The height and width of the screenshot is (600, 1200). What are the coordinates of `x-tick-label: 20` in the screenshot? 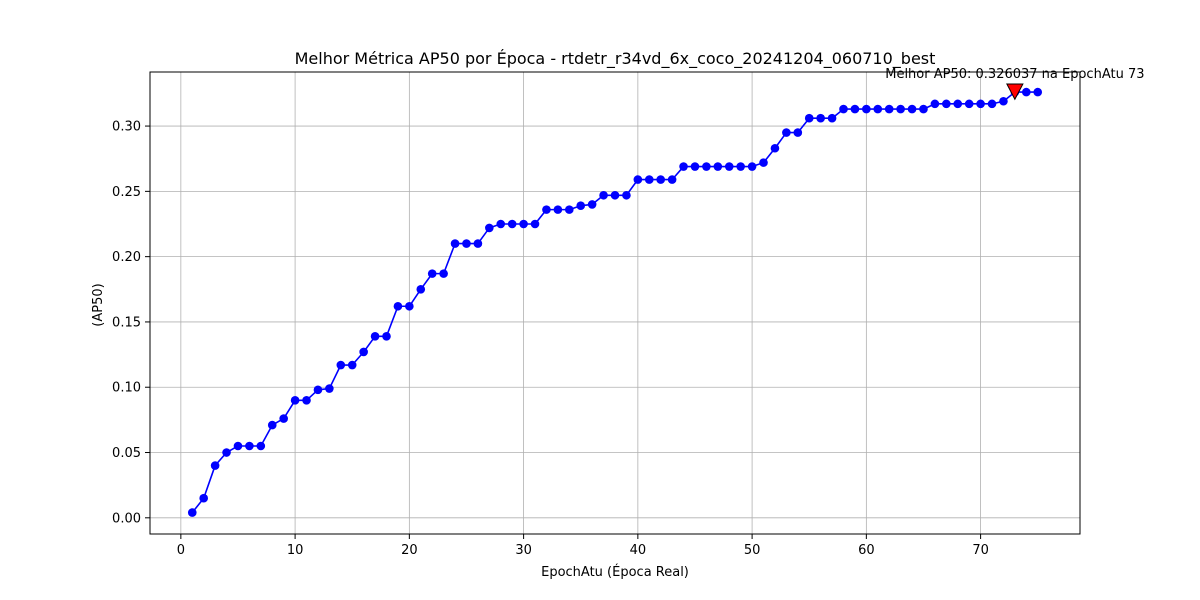 It's located at (409, 550).